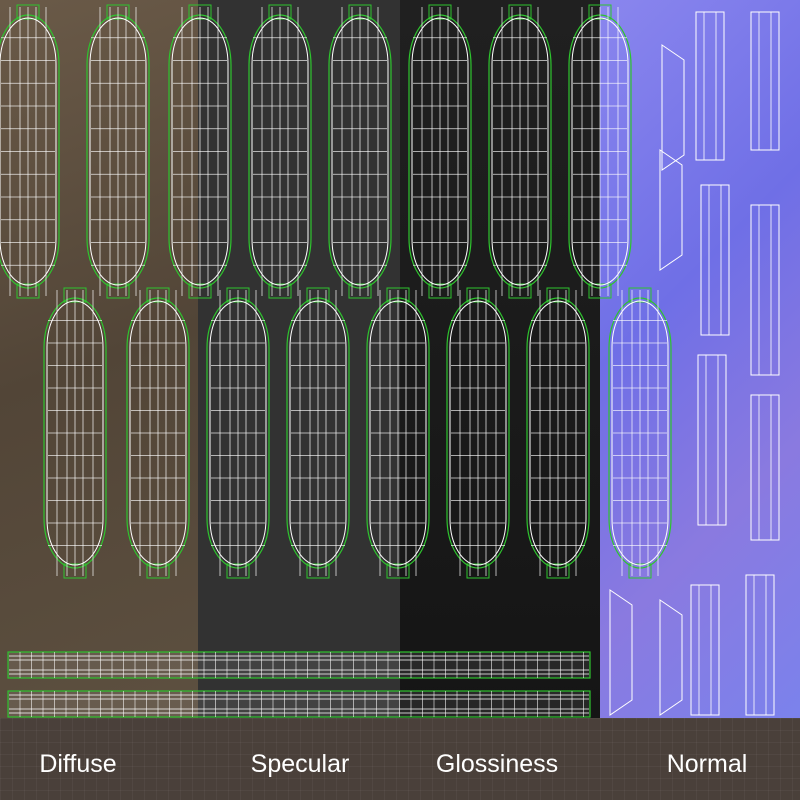 The height and width of the screenshot is (800, 800). Describe the element at coordinates (78, 764) in the screenshot. I see `label-diffuse: Diffuse` at that location.